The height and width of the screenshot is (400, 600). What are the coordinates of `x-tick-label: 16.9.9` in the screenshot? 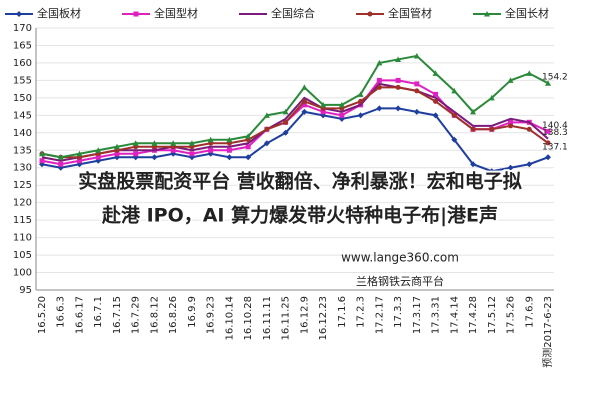 It's located at (192, 312).